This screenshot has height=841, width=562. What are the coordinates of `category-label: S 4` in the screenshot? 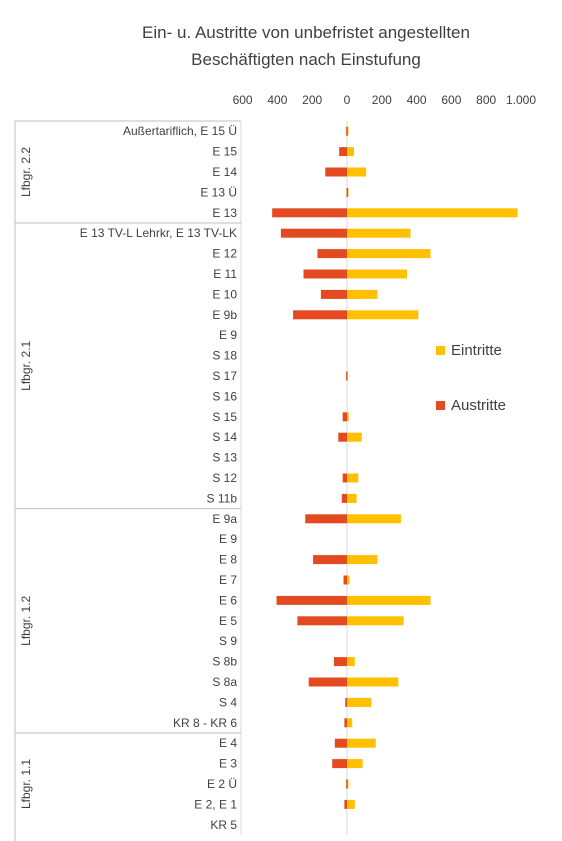 It's located at (228, 702).